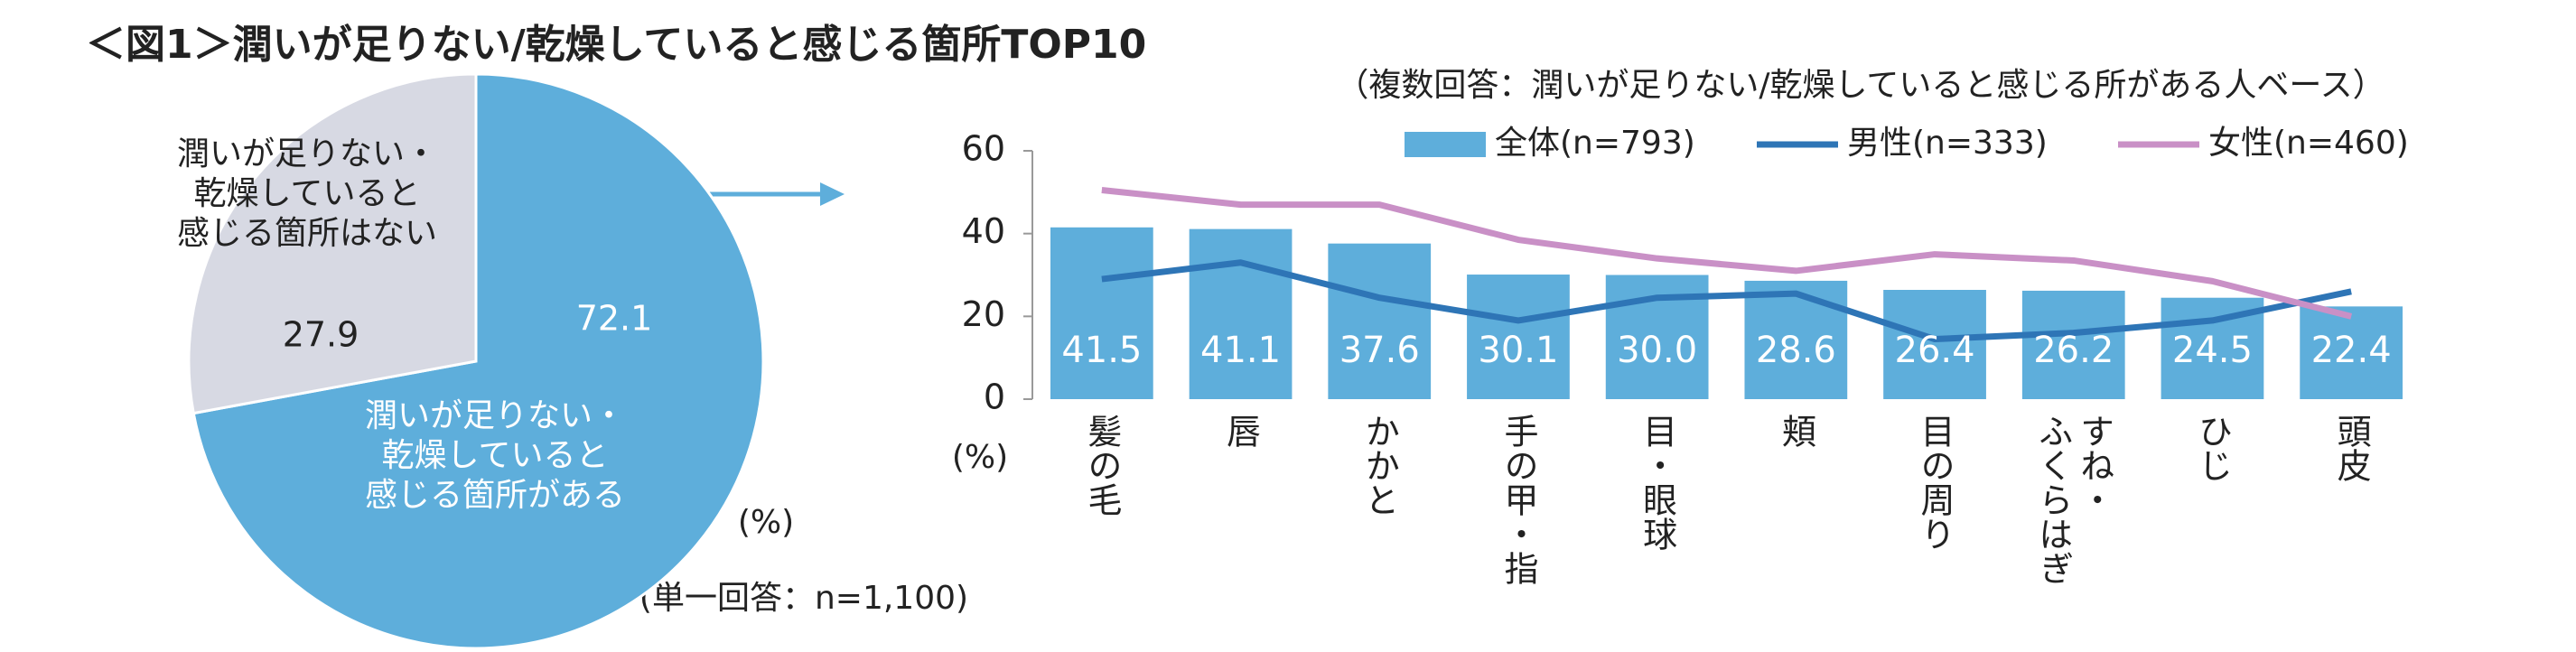 The image size is (2576, 652). Describe the element at coordinates (1101, 350) in the screenshot. I see `bar-value-label: 41.5` at that location.